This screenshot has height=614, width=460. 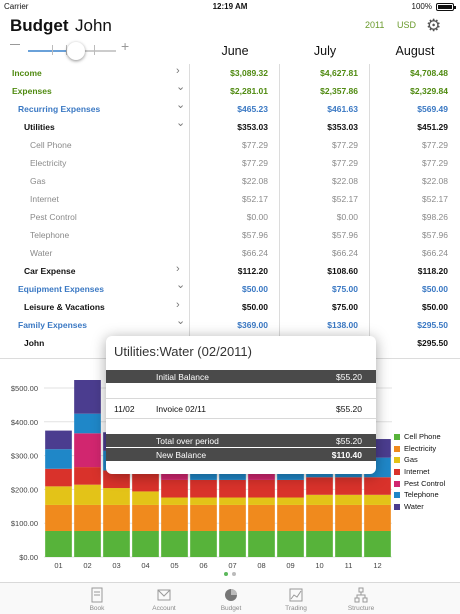 What do you see at coordinates (125, 46) in the screenshot?
I see `zoom-in-icon: +` at bounding box center [125, 46].